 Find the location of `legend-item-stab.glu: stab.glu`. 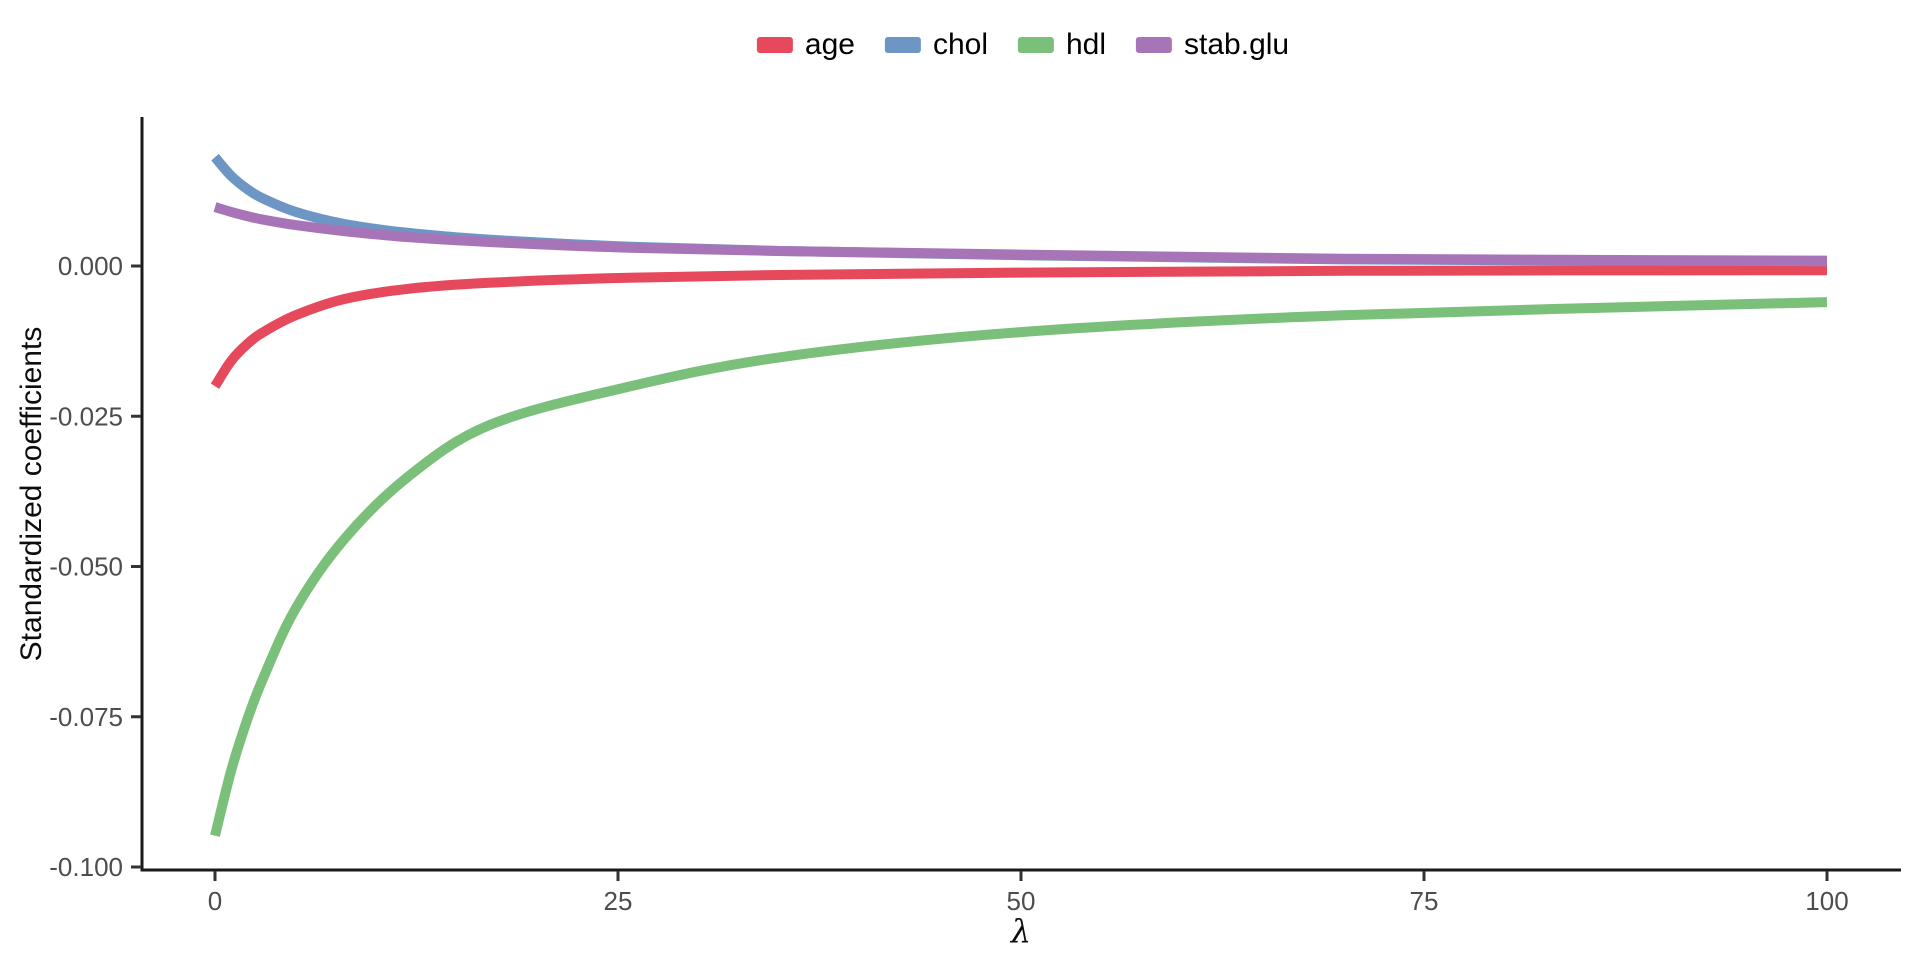

legend-item-stab.glu: stab.glu is located at coordinates (1212, 45).